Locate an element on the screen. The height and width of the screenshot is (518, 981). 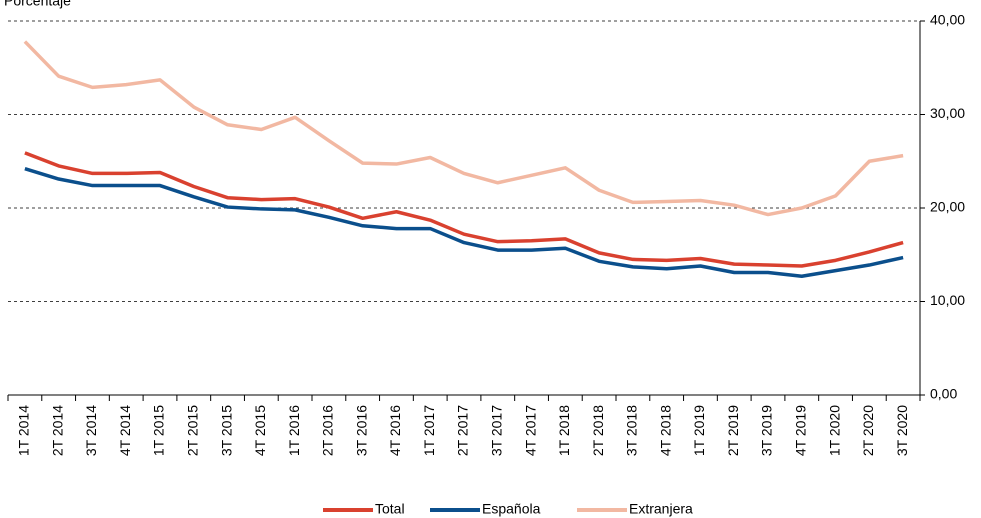
x-tick-label: 2T 2020 is located at coordinates (868, 430).